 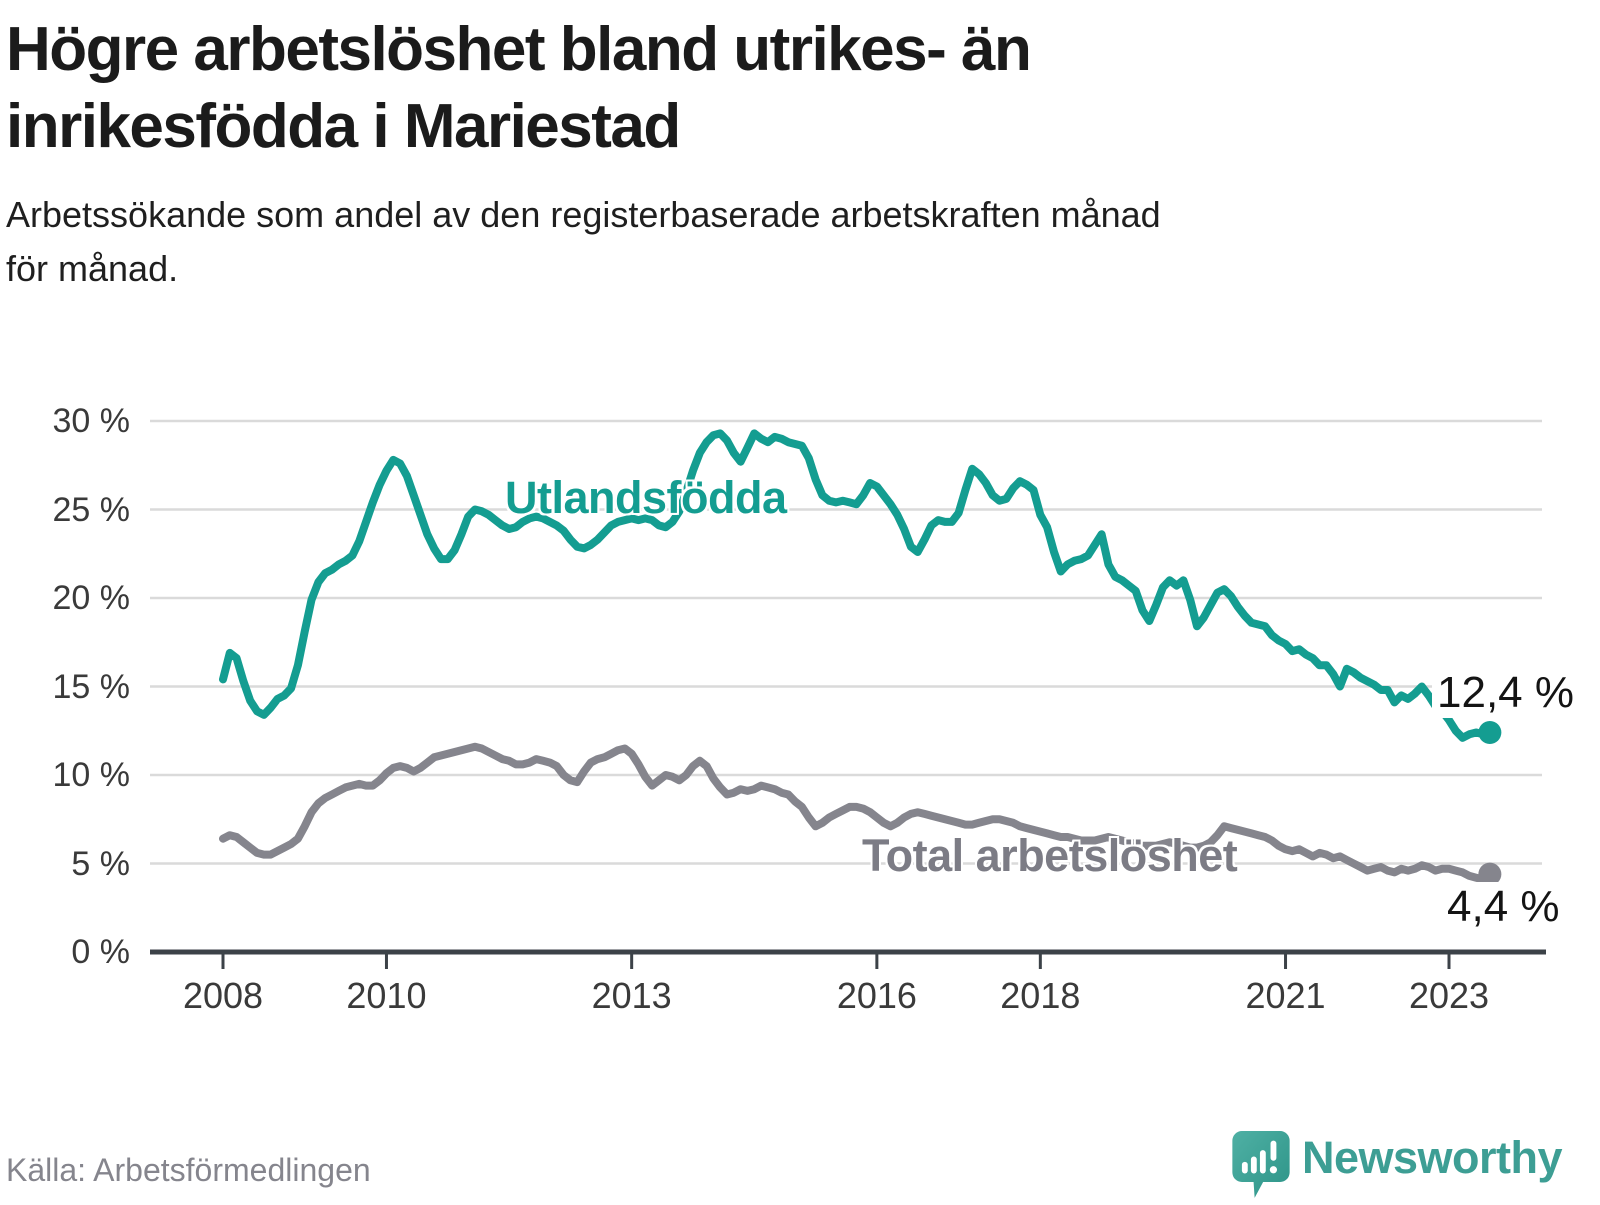 What do you see at coordinates (519, 49) in the screenshot?
I see `chart-title-line1: Högre arbetslöshet bland utrikes- än` at bounding box center [519, 49].